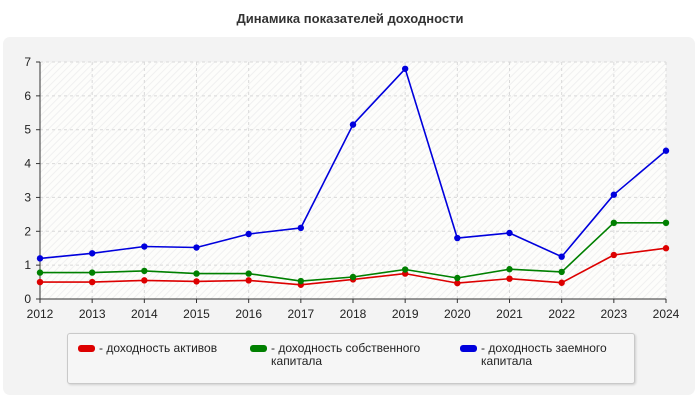 The width and height of the screenshot is (700, 400). I want to click on x-tick-label: 2019, so click(405, 314).